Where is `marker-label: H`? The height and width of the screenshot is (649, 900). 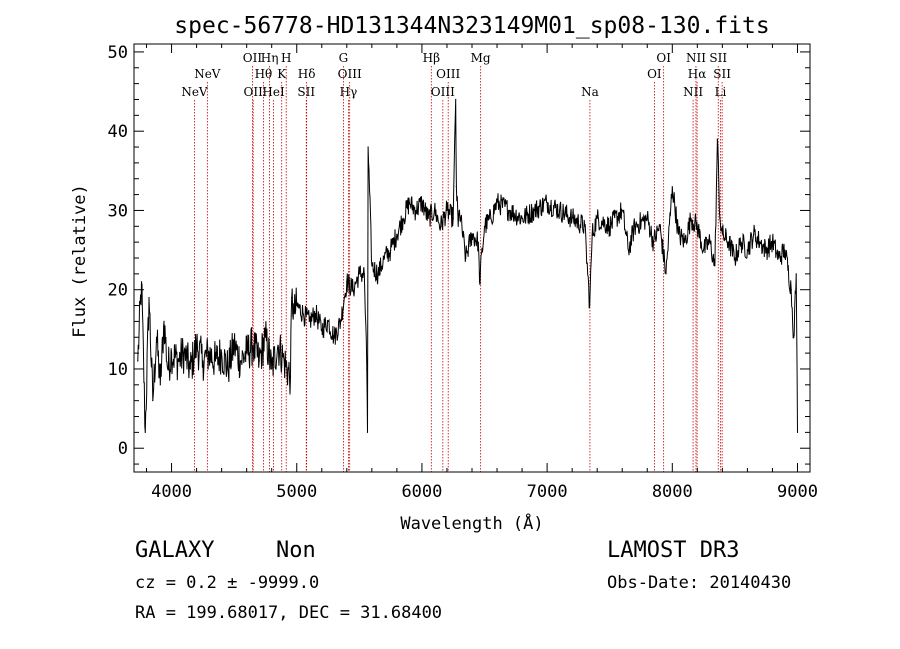 marker-label: H is located at coordinates (286, 58).